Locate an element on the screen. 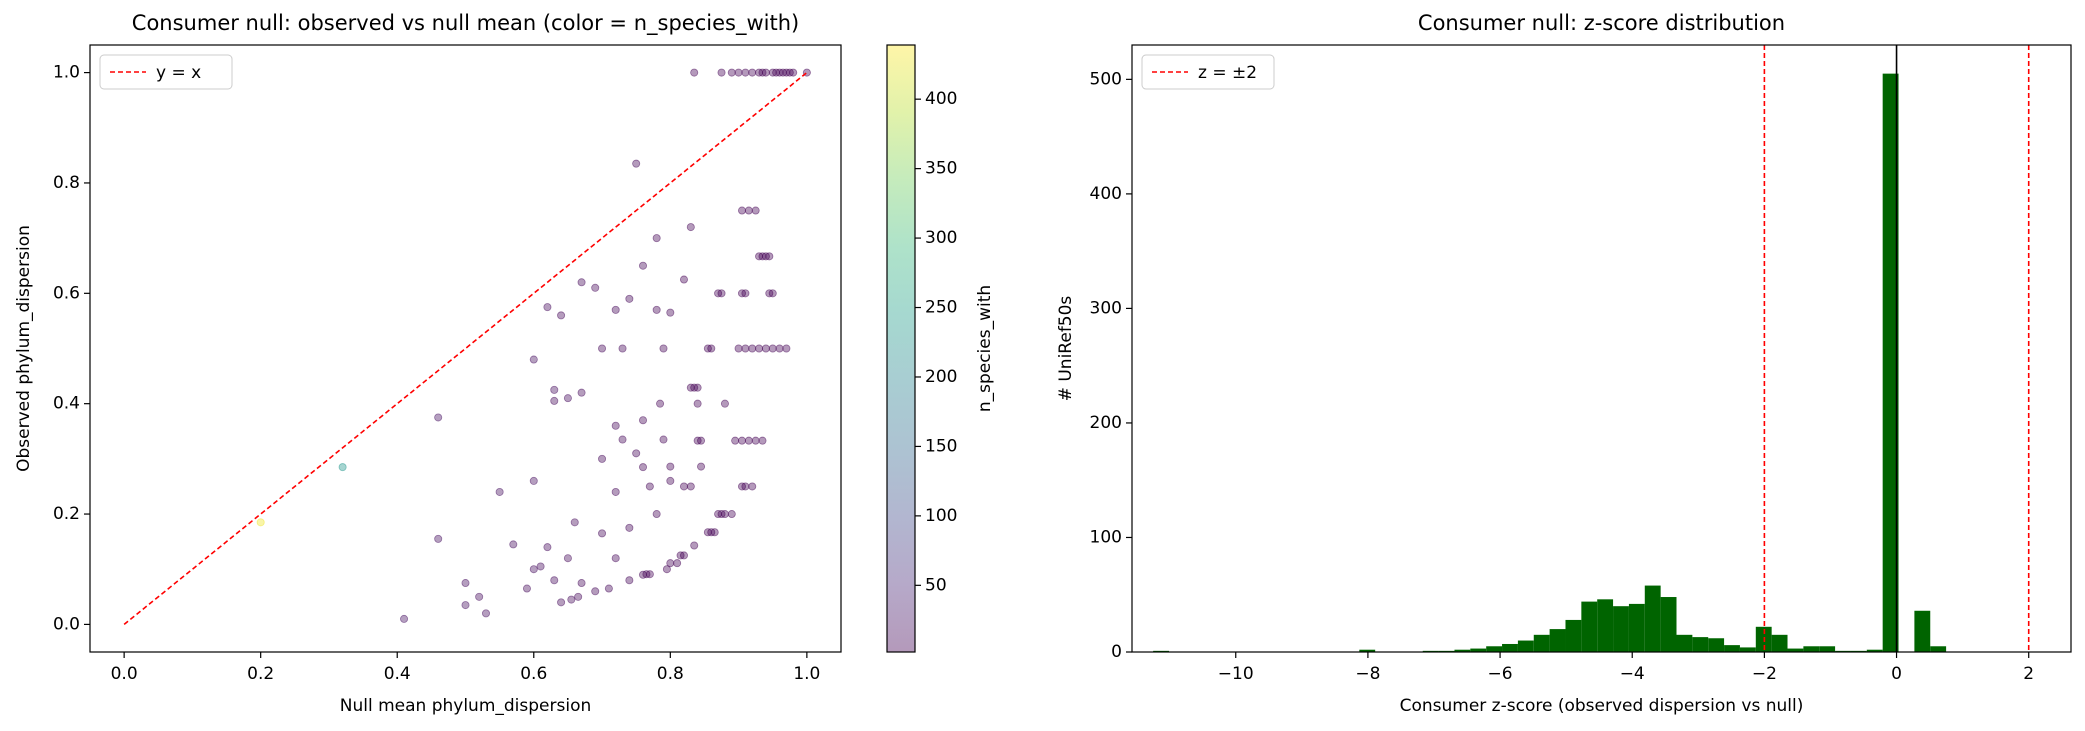  chart-title: Consumer null: z-score distribution is located at coordinates (1601, 23).